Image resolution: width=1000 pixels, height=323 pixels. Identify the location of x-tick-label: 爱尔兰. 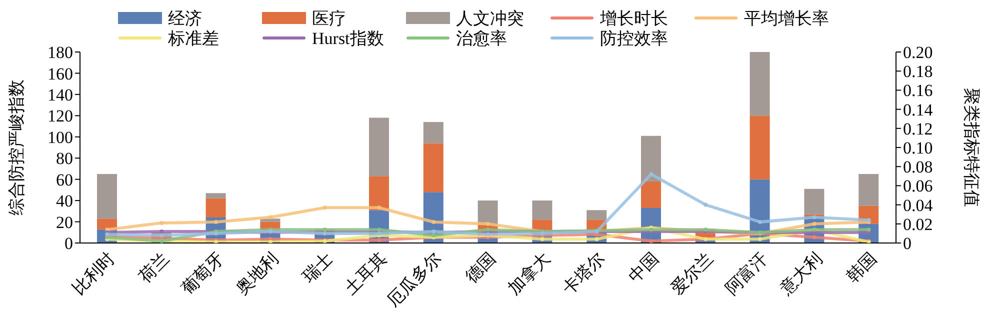
(692, 273).